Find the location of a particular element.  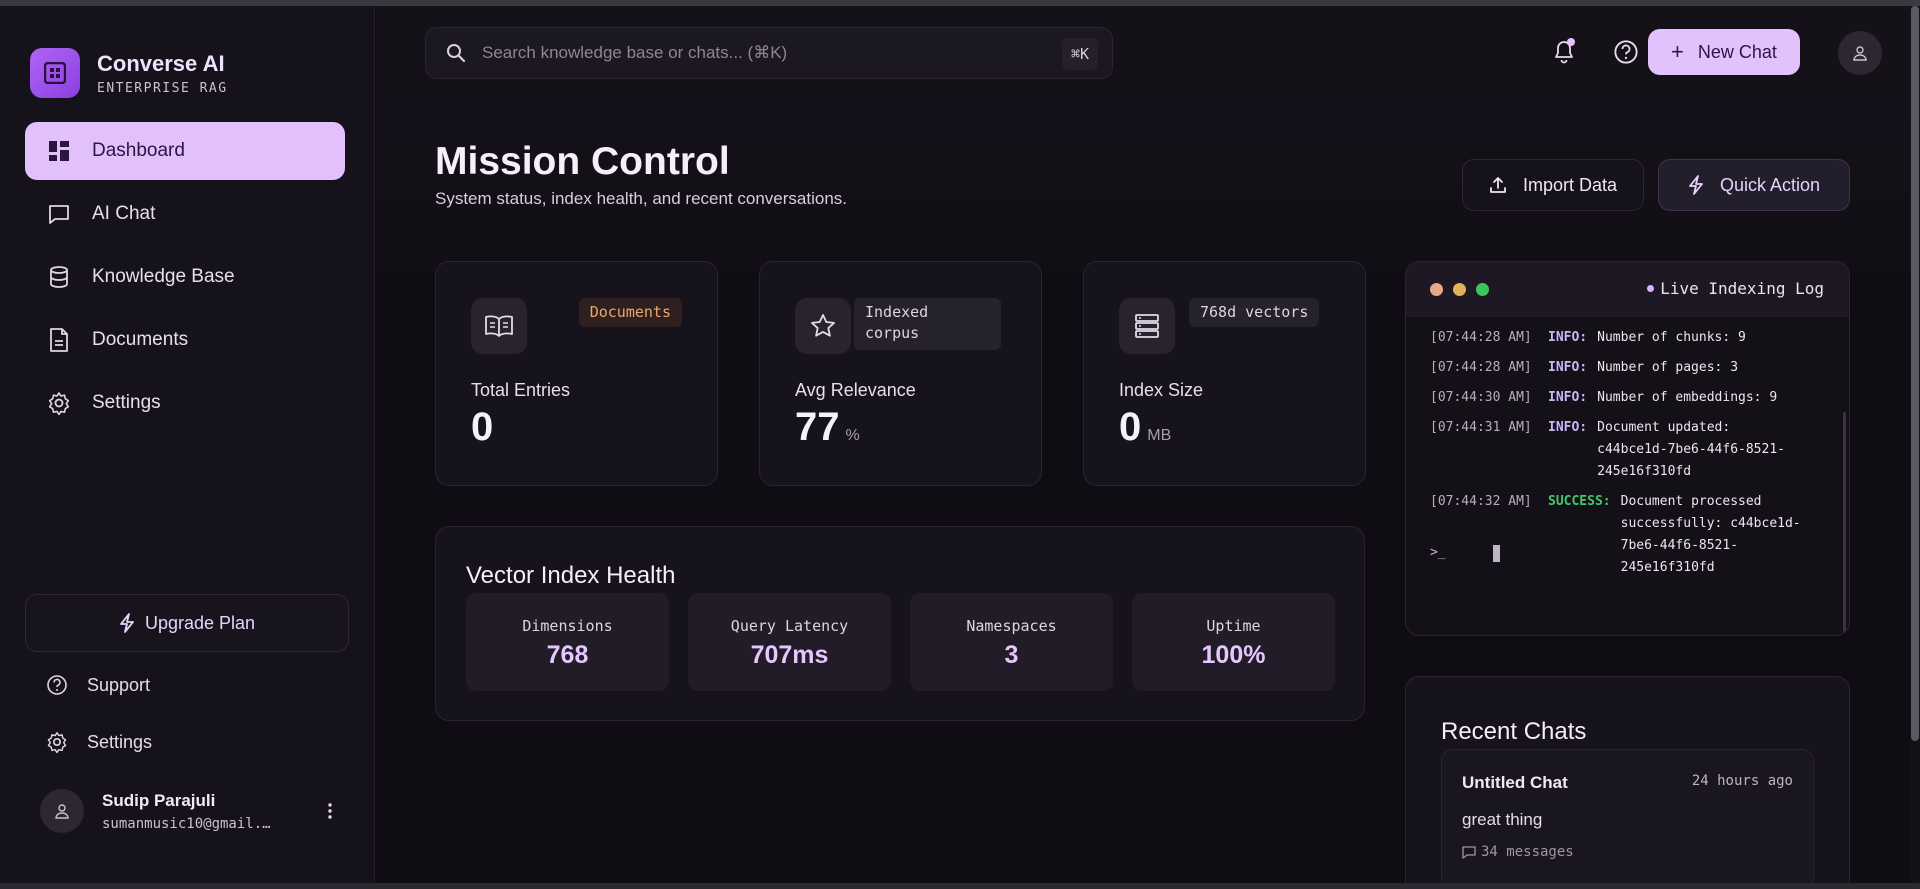

sidebar-item-label: AI Chat is located at coordinates (124, 213).